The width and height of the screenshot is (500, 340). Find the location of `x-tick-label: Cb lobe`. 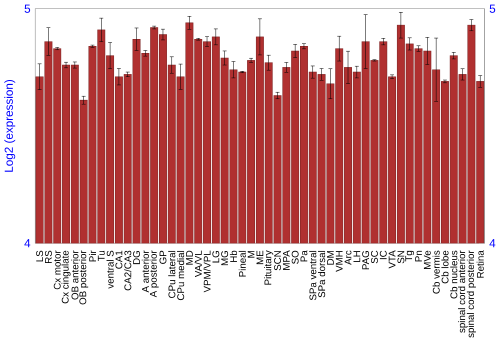

x-tick-label: Cb lobe is located at coordinates (445, 267).